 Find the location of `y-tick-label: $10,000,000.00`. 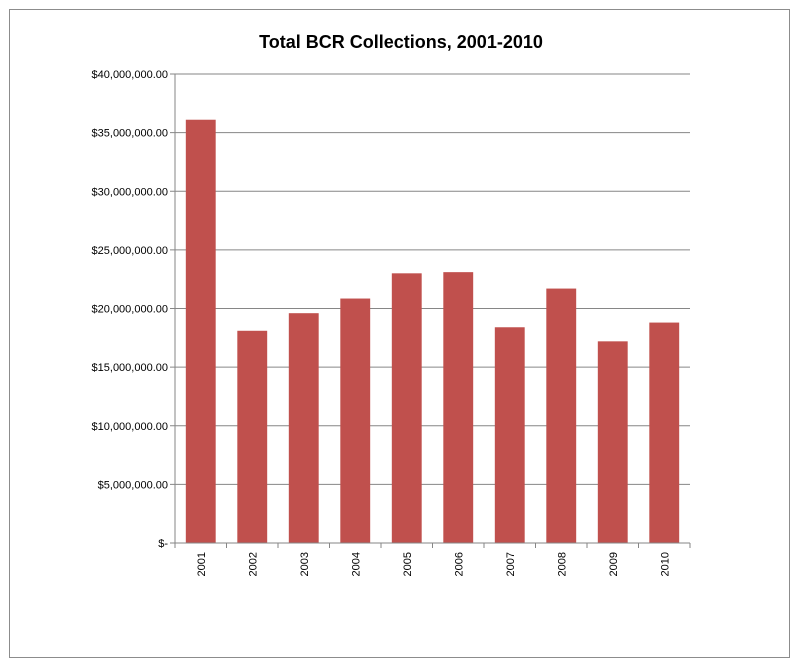

y-tick-label: $10,000,000.00 is located at coordinates (130, 427).